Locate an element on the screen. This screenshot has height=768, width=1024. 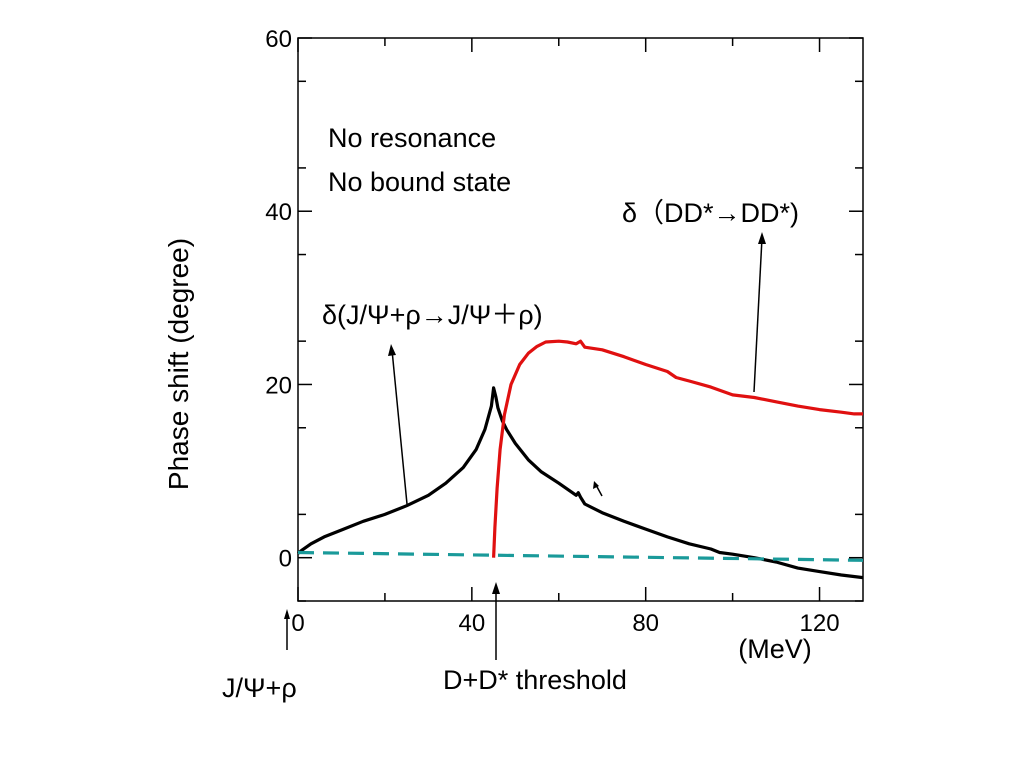
small-arrowhead is located at coordinates (596, 485).